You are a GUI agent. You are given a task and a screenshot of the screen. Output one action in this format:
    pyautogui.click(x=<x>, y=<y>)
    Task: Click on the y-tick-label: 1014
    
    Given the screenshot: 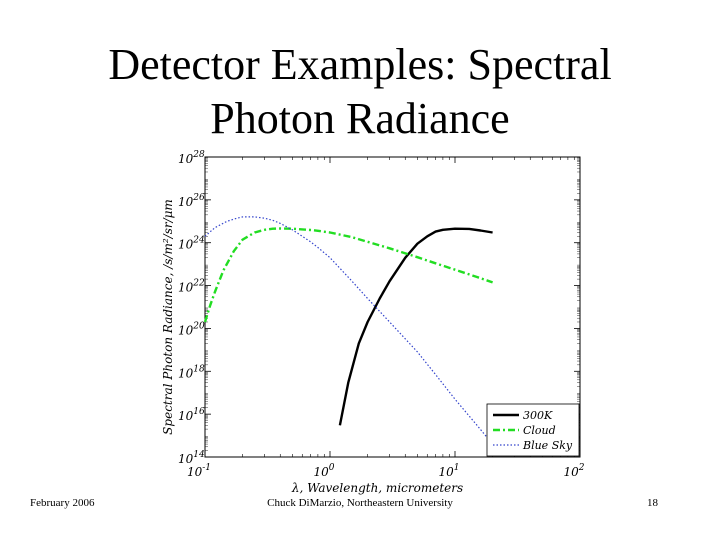 What is the action you would take?
    pyautogui.click(x=191, y=458)
    